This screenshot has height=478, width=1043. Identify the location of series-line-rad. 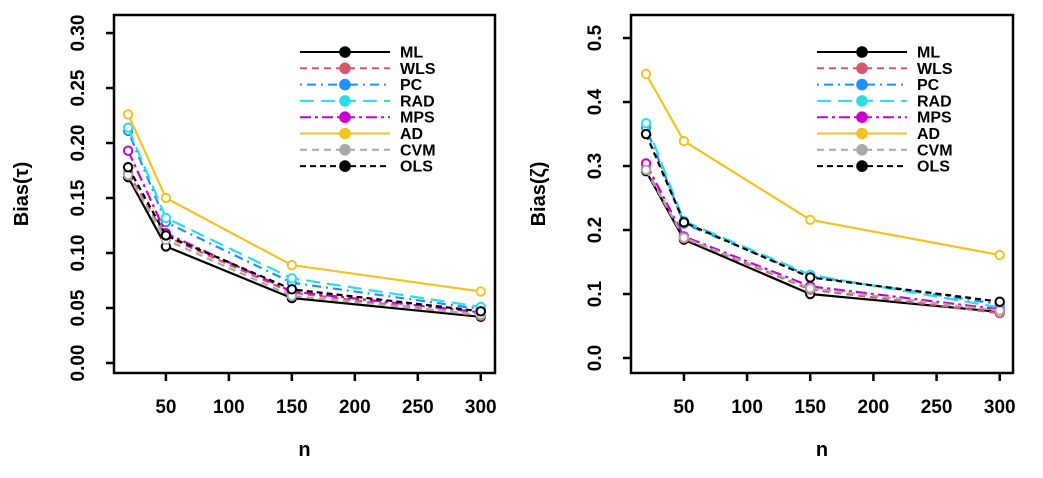
(822, 215).